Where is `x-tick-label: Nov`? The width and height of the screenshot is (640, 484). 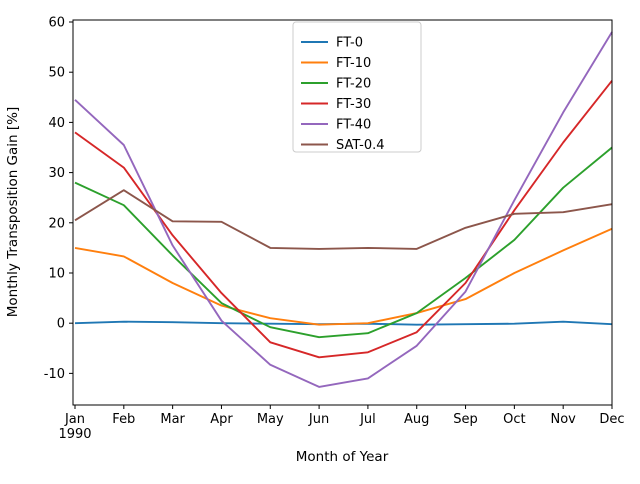
x-tick-label: Nov is located at coordinates (563, 419).